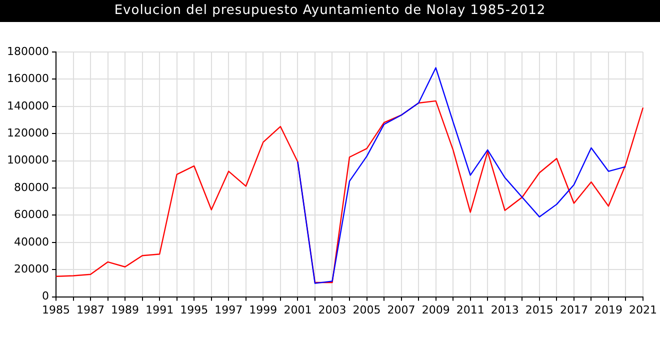  I want to click on x-tick-label: 1985, so click(56, 309).